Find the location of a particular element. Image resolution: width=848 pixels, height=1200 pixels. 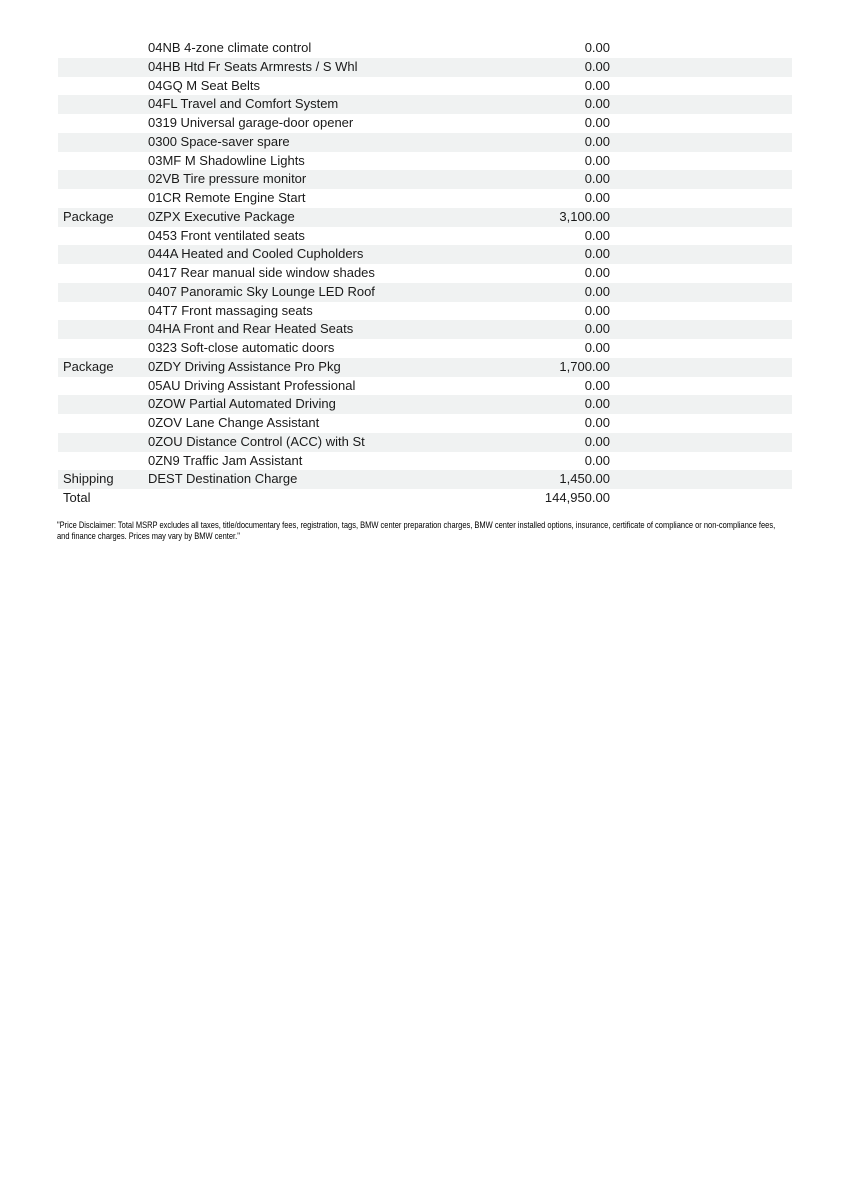

row-item: 04HB Htd Fr Seats Armrests / S Whl is located at coordinates (253, 66).